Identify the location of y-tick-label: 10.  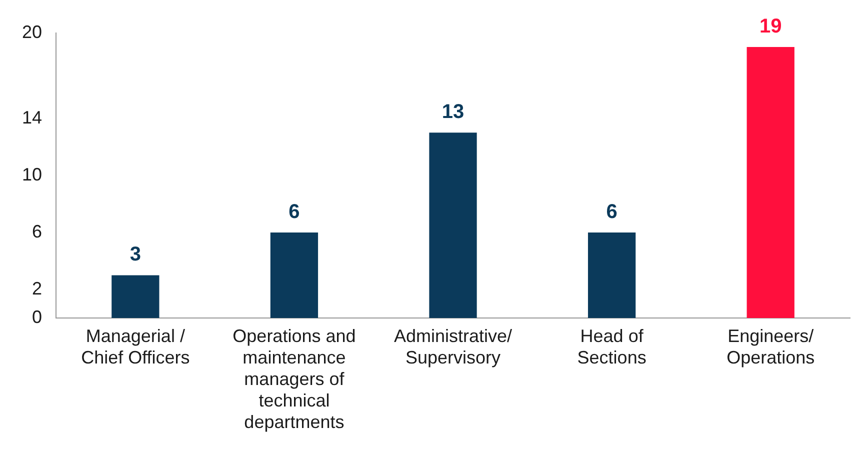
(32, 174).